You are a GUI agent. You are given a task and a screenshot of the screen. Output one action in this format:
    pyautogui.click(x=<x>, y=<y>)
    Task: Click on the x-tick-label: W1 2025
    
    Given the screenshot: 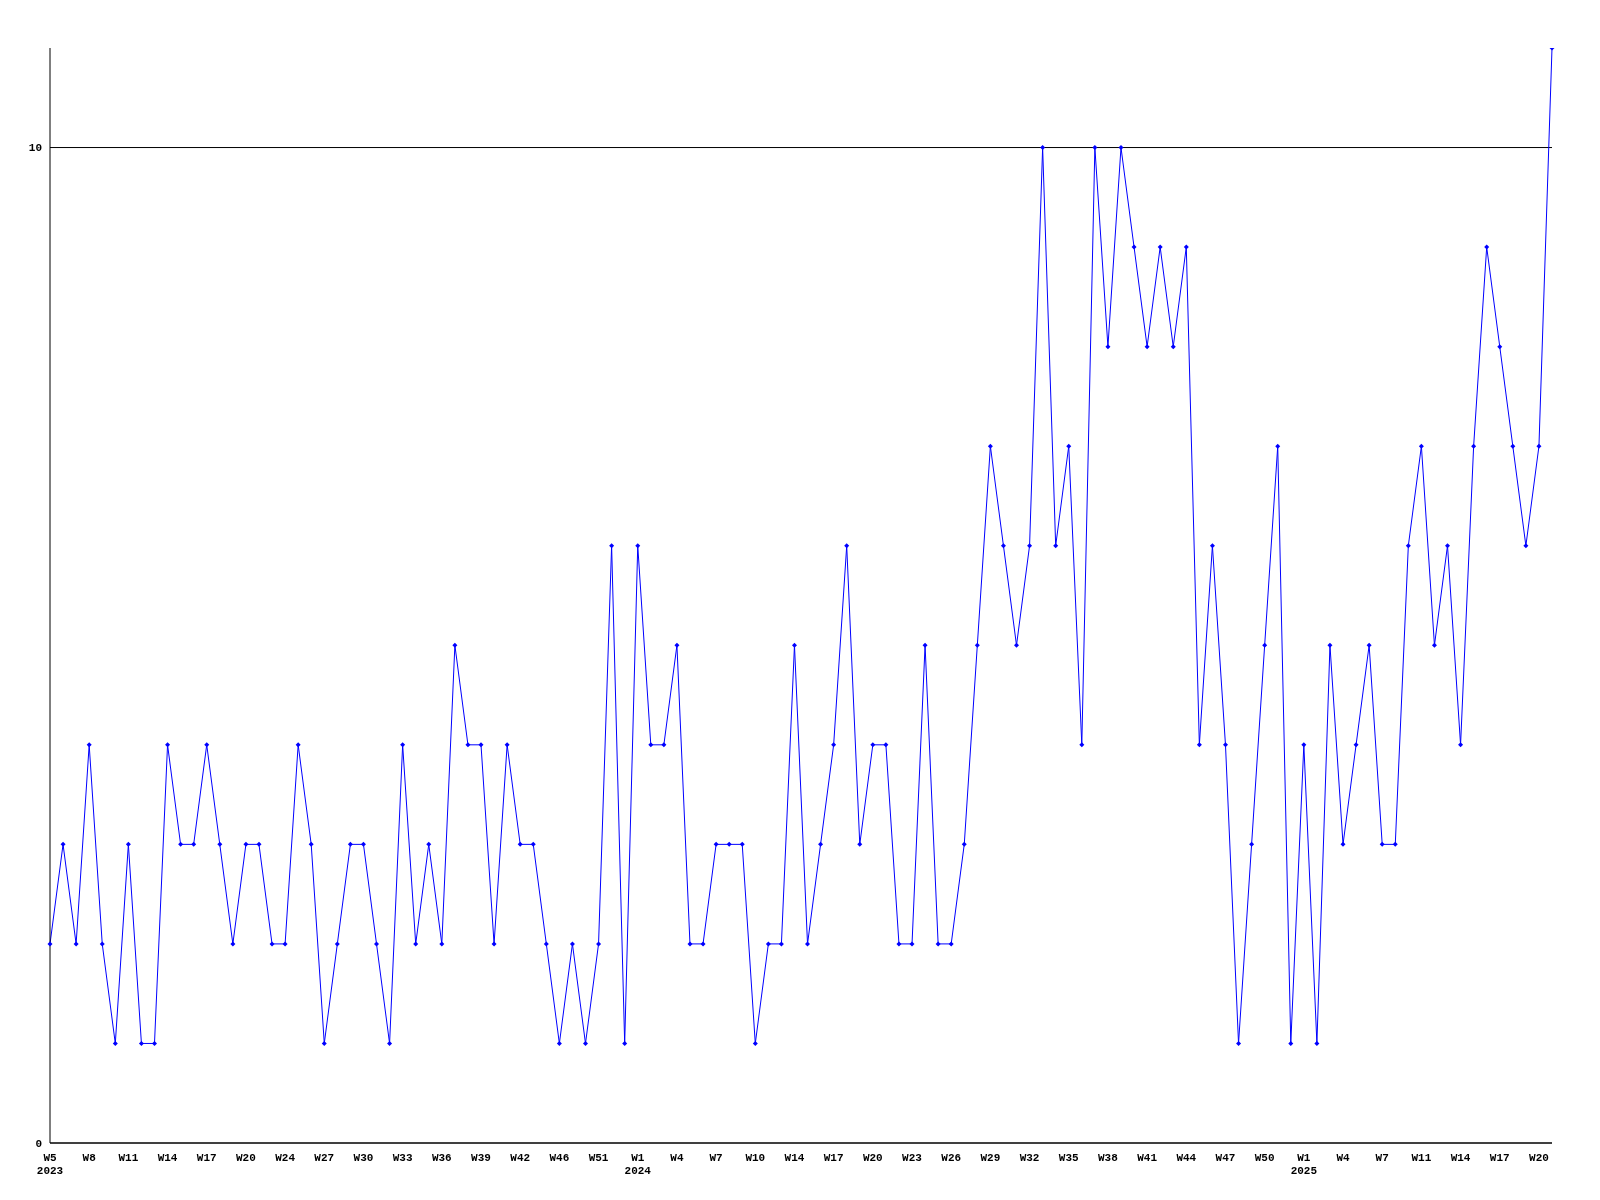 What is the action you would take?
    pyautogui.click(x=1304, y=1164)
    